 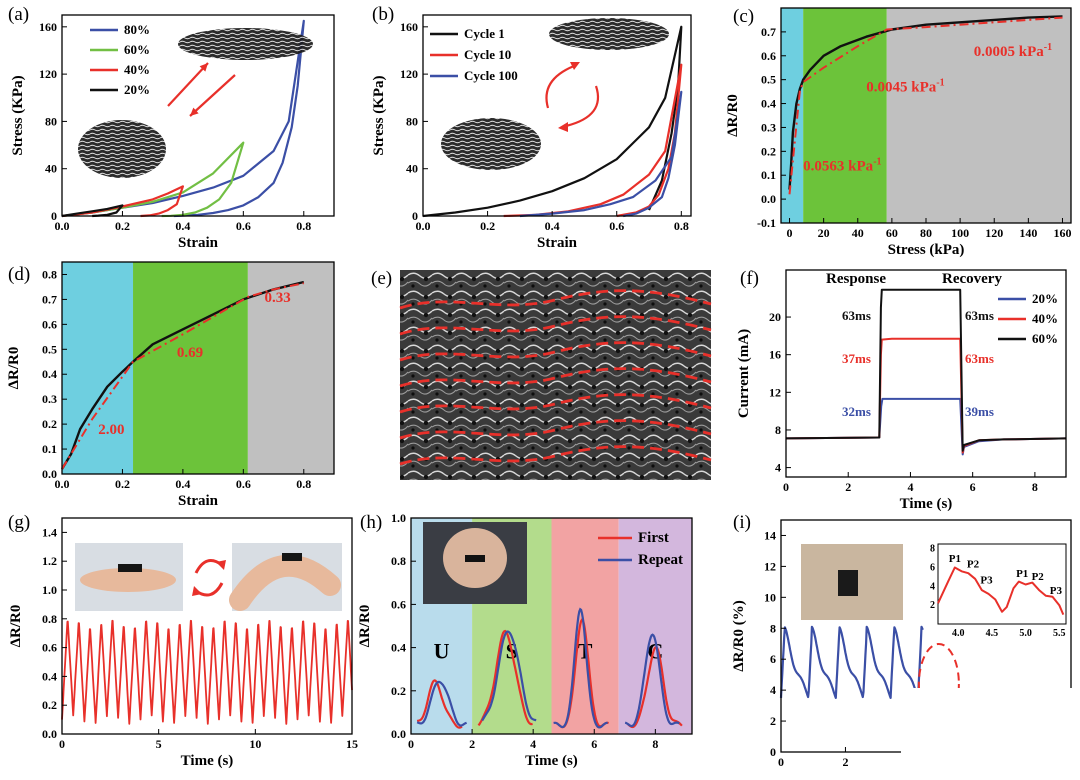 I want to click on x-tick-label: 2, so click(x=845, y=762).